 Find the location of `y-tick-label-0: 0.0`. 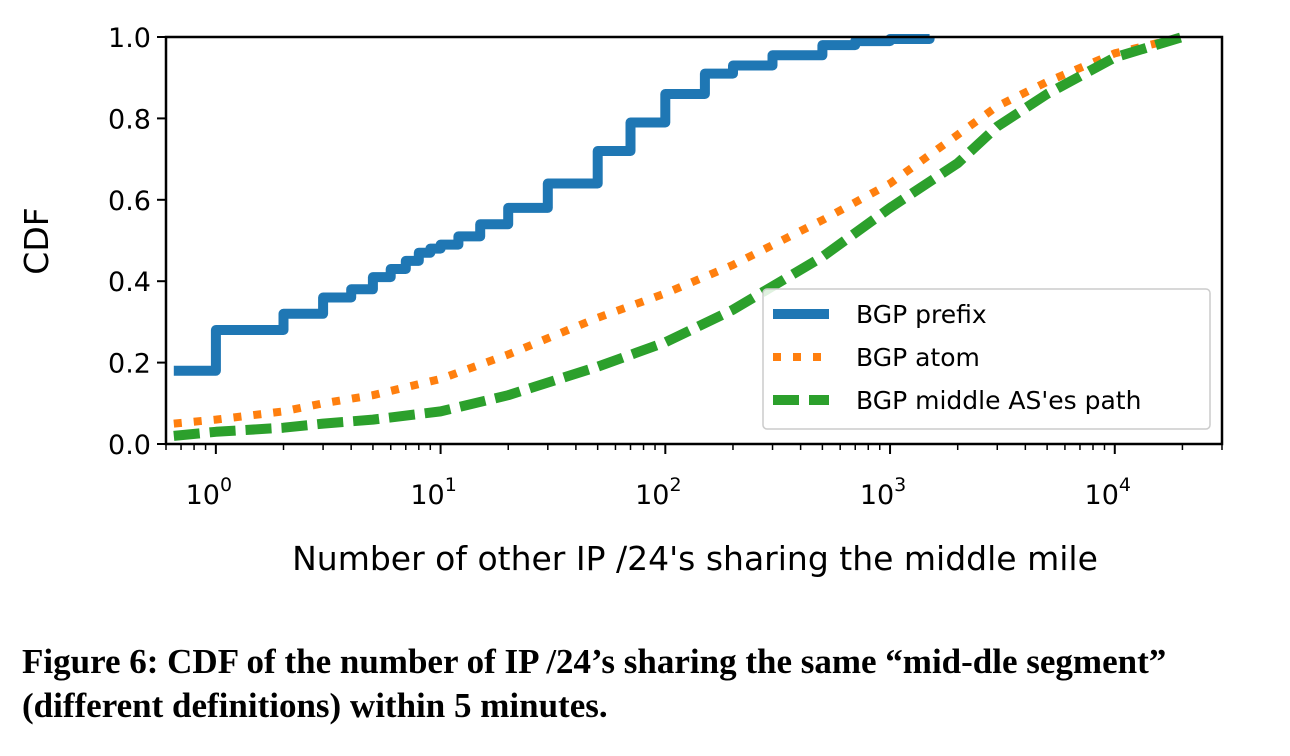

y-tick-label-0: 0.0 is located at coordinates (129, 445).